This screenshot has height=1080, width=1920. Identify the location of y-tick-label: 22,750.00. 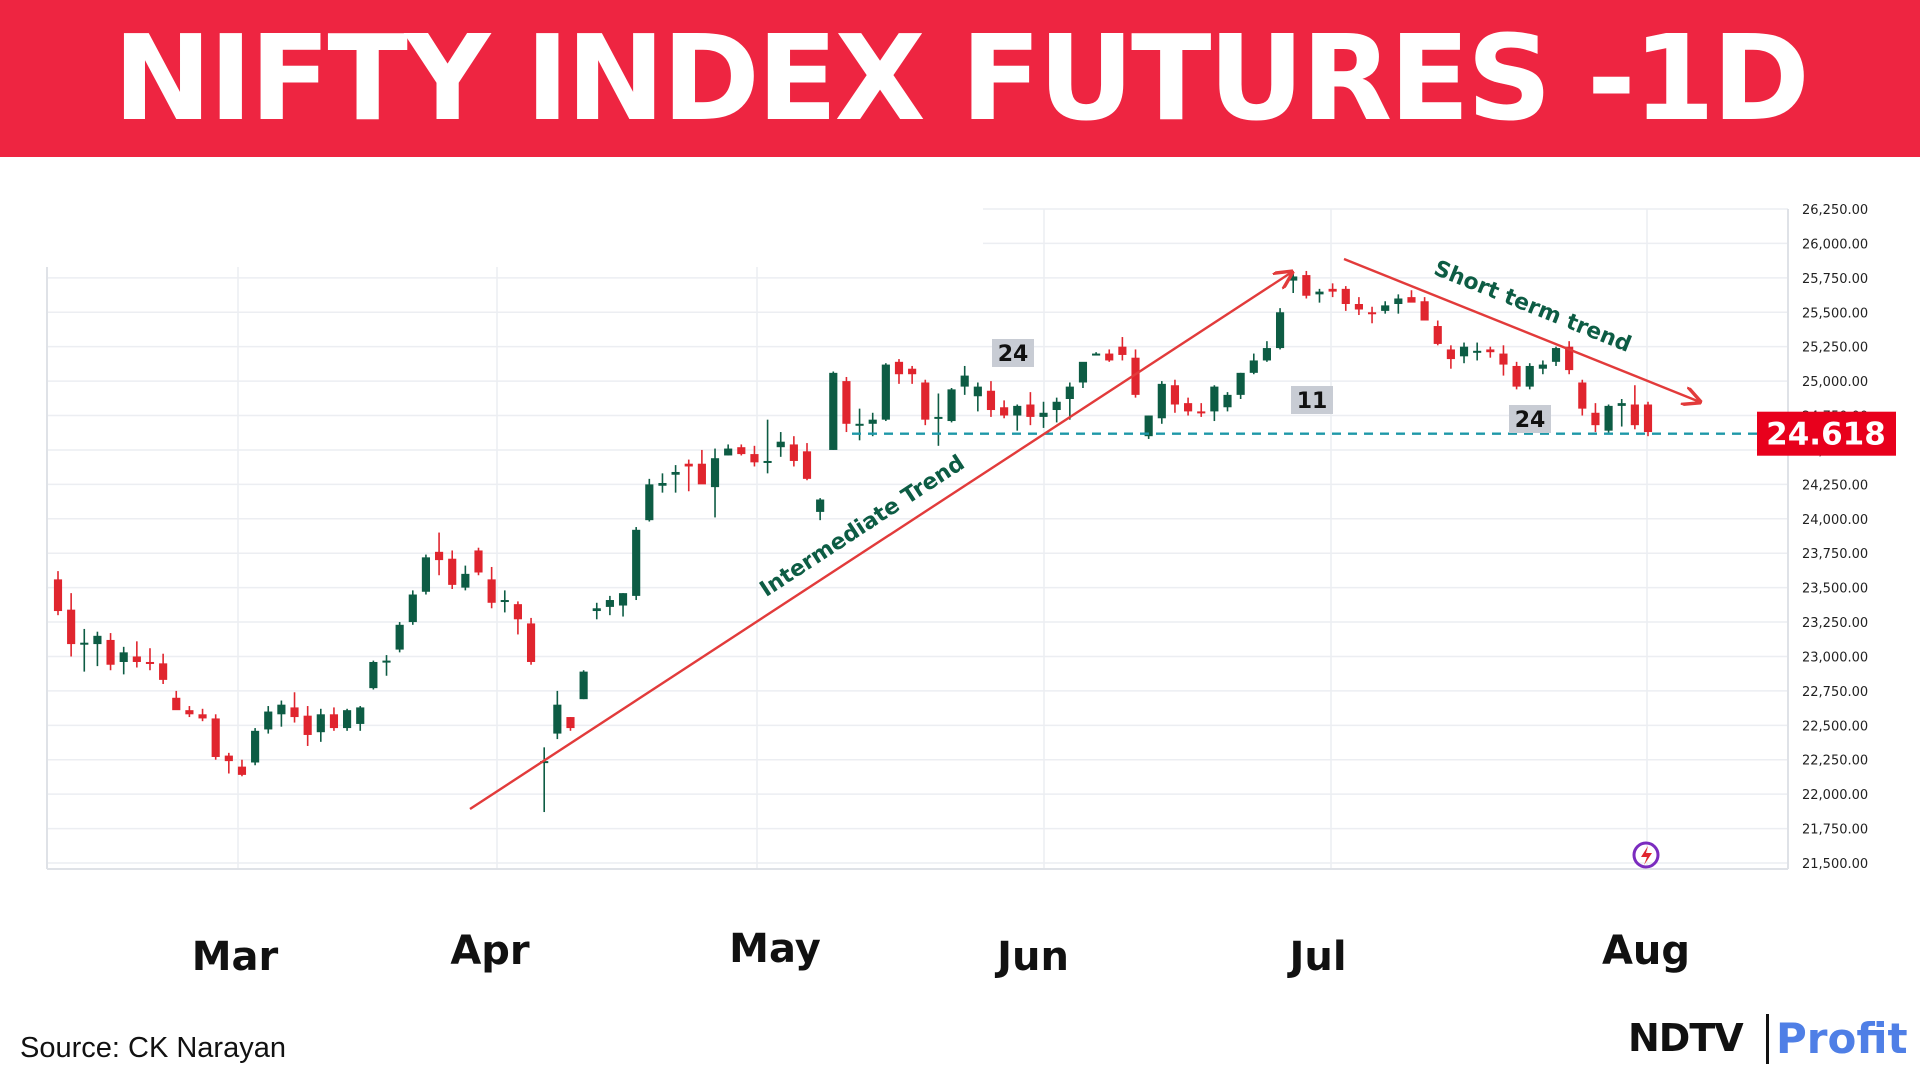
(1835, 692).